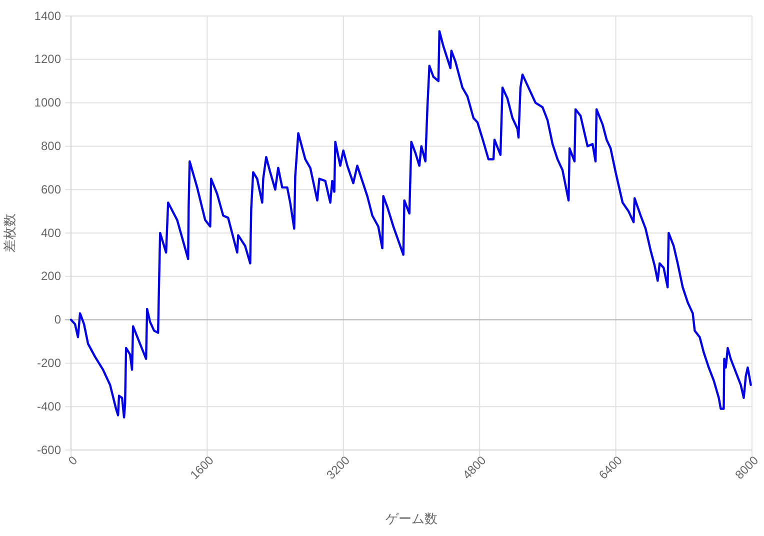 Image resolution: width=764 pixels, height=536 pixels. Describe the element at coordinates (51, 276) in the screenshot. I see `y-tick-label: 200` at that location.